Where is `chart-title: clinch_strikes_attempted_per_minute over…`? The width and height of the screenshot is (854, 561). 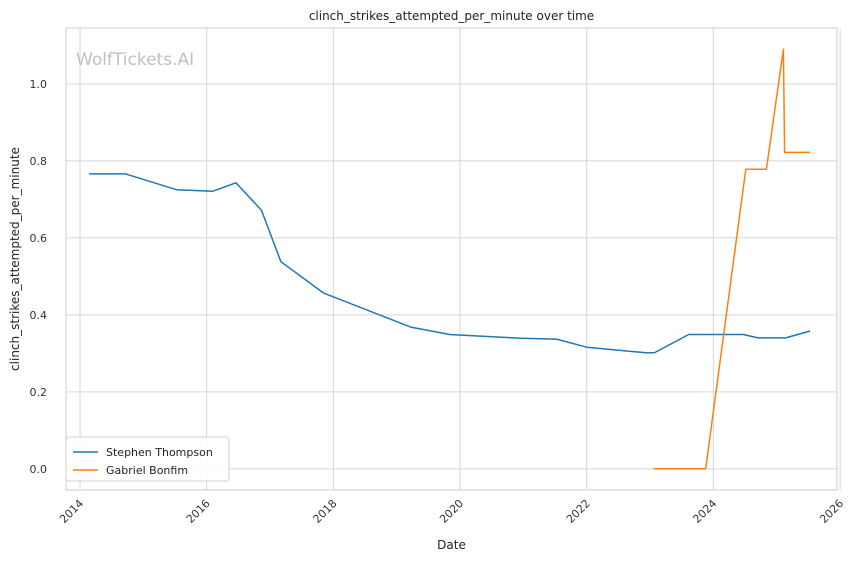
chart-title: clinch_strikes_attempted_per_minute over… is located at coordinates (451, 16).